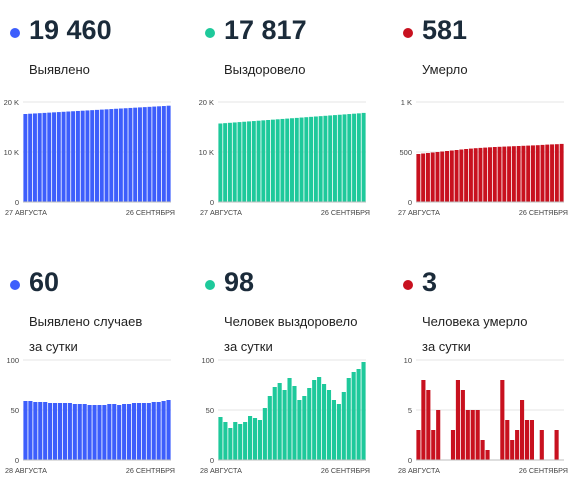 The width and height of the screenshot is (573, 495). I want to click on y-tick-label: 10, so click(408, 360).